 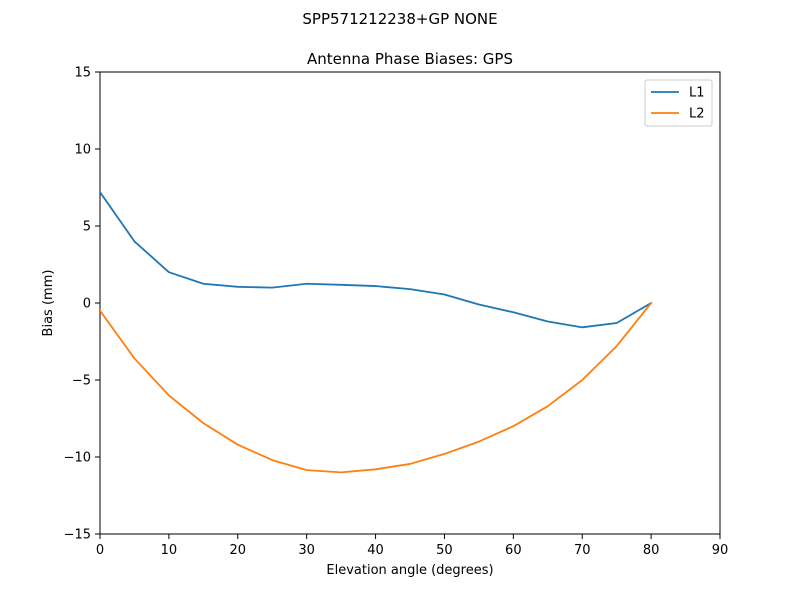 I want to click on legend-label-l1: L1, so click(x=697, y=93).